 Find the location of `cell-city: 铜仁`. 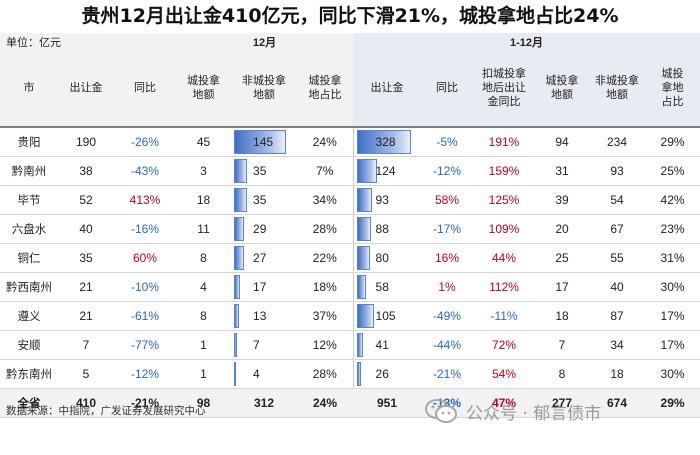

cell-city: 铜仁 is located at coordinates (29, 258).